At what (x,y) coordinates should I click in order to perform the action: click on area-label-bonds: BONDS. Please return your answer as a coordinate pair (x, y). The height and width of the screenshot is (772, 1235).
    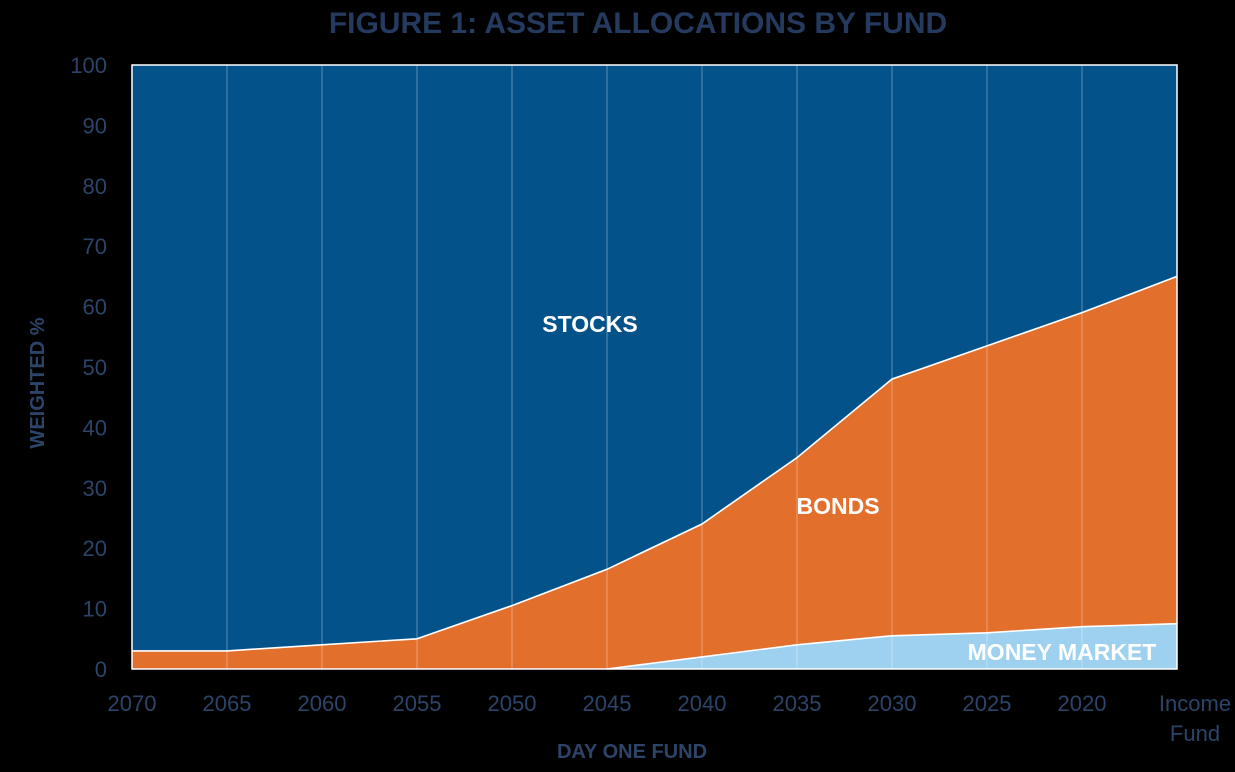
    Looking at the image, I should click on (837, 506).